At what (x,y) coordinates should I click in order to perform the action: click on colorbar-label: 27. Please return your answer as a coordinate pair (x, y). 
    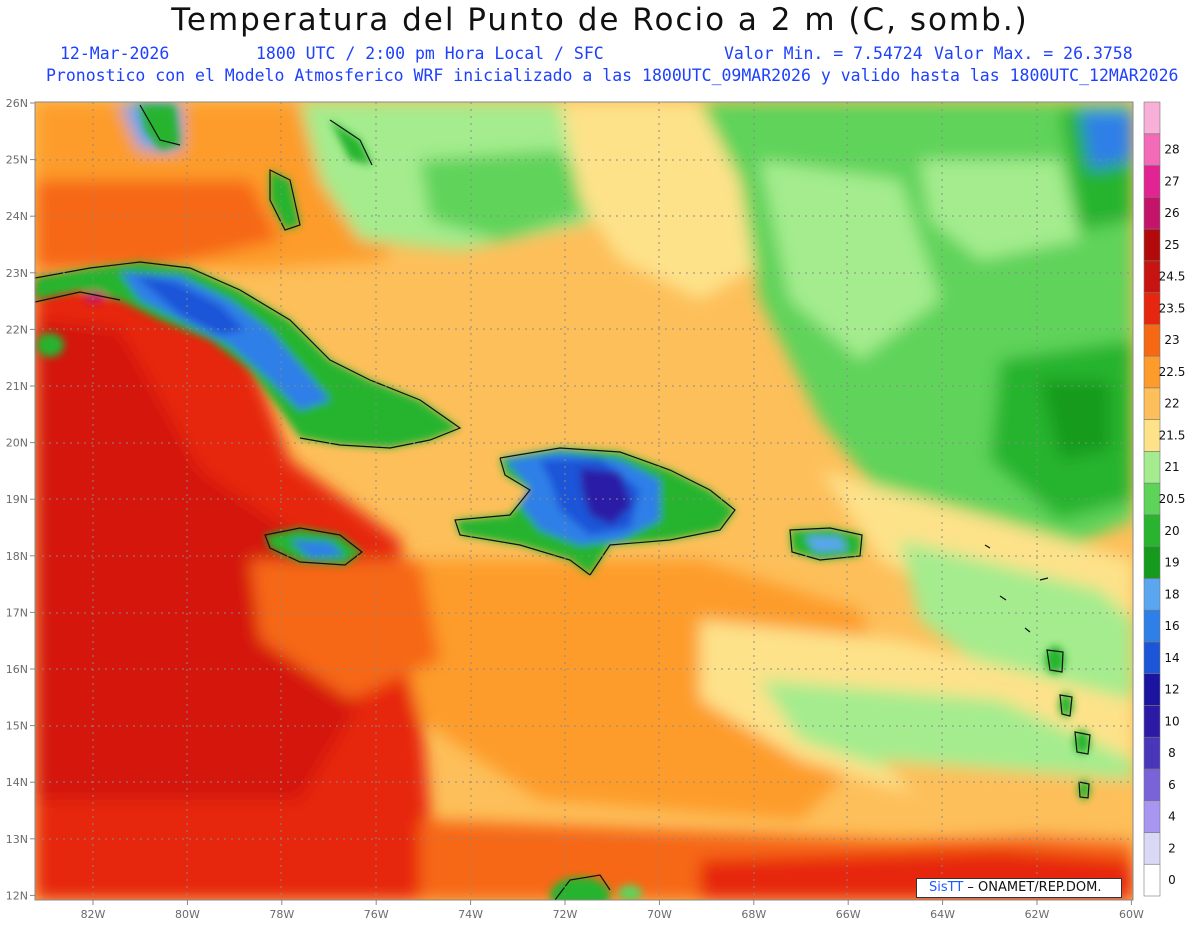
    Looking at the image, I should click on (1171, 181).